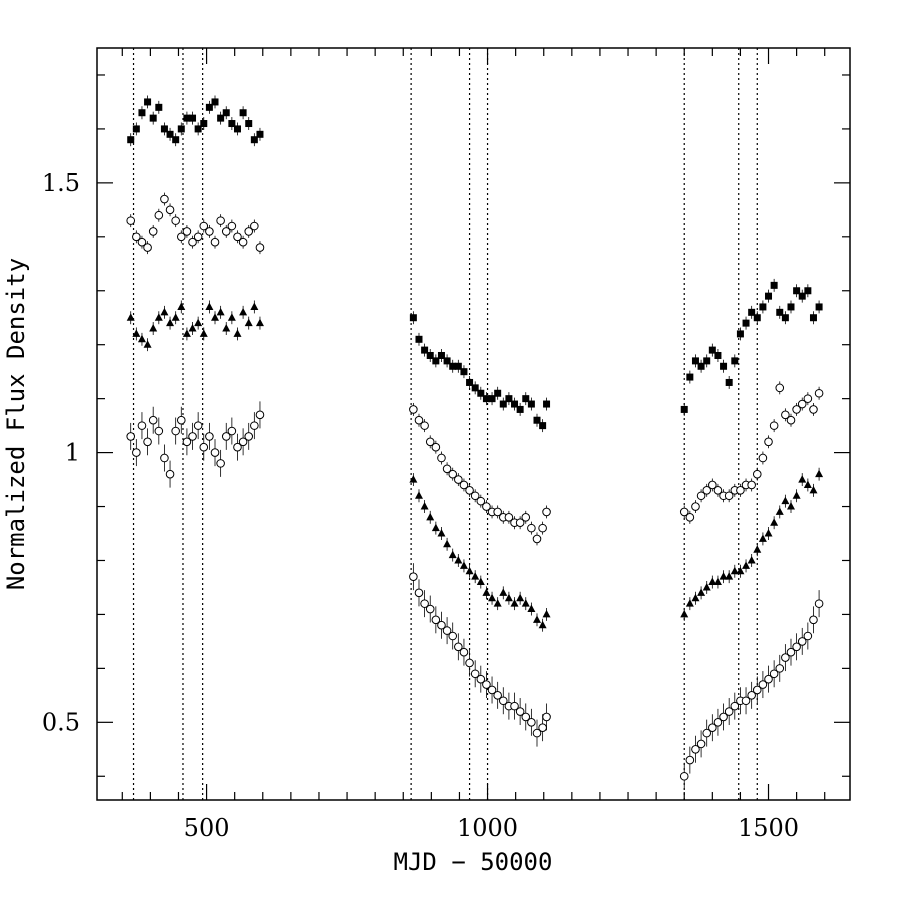 Image resolution: width=897 pixels, height=897 pixels. Describe the element at coordinates (487, 828) in the screenshot. I see `x-tick-label: 1000` at that location.